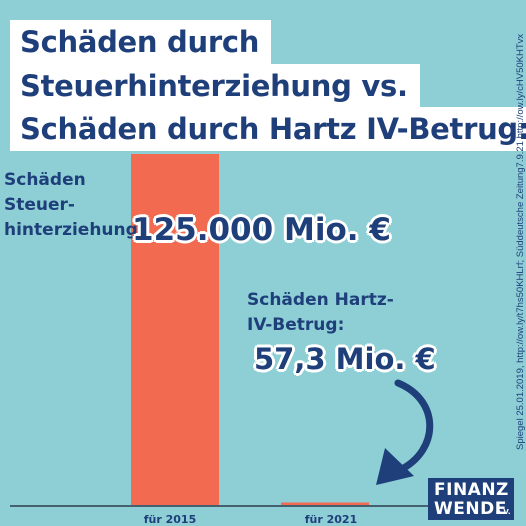 Image resolution: width=526 pixels, height=526 pixels. I want to click on hartz-value: 57,3 Mio. €, so click(345, 359).